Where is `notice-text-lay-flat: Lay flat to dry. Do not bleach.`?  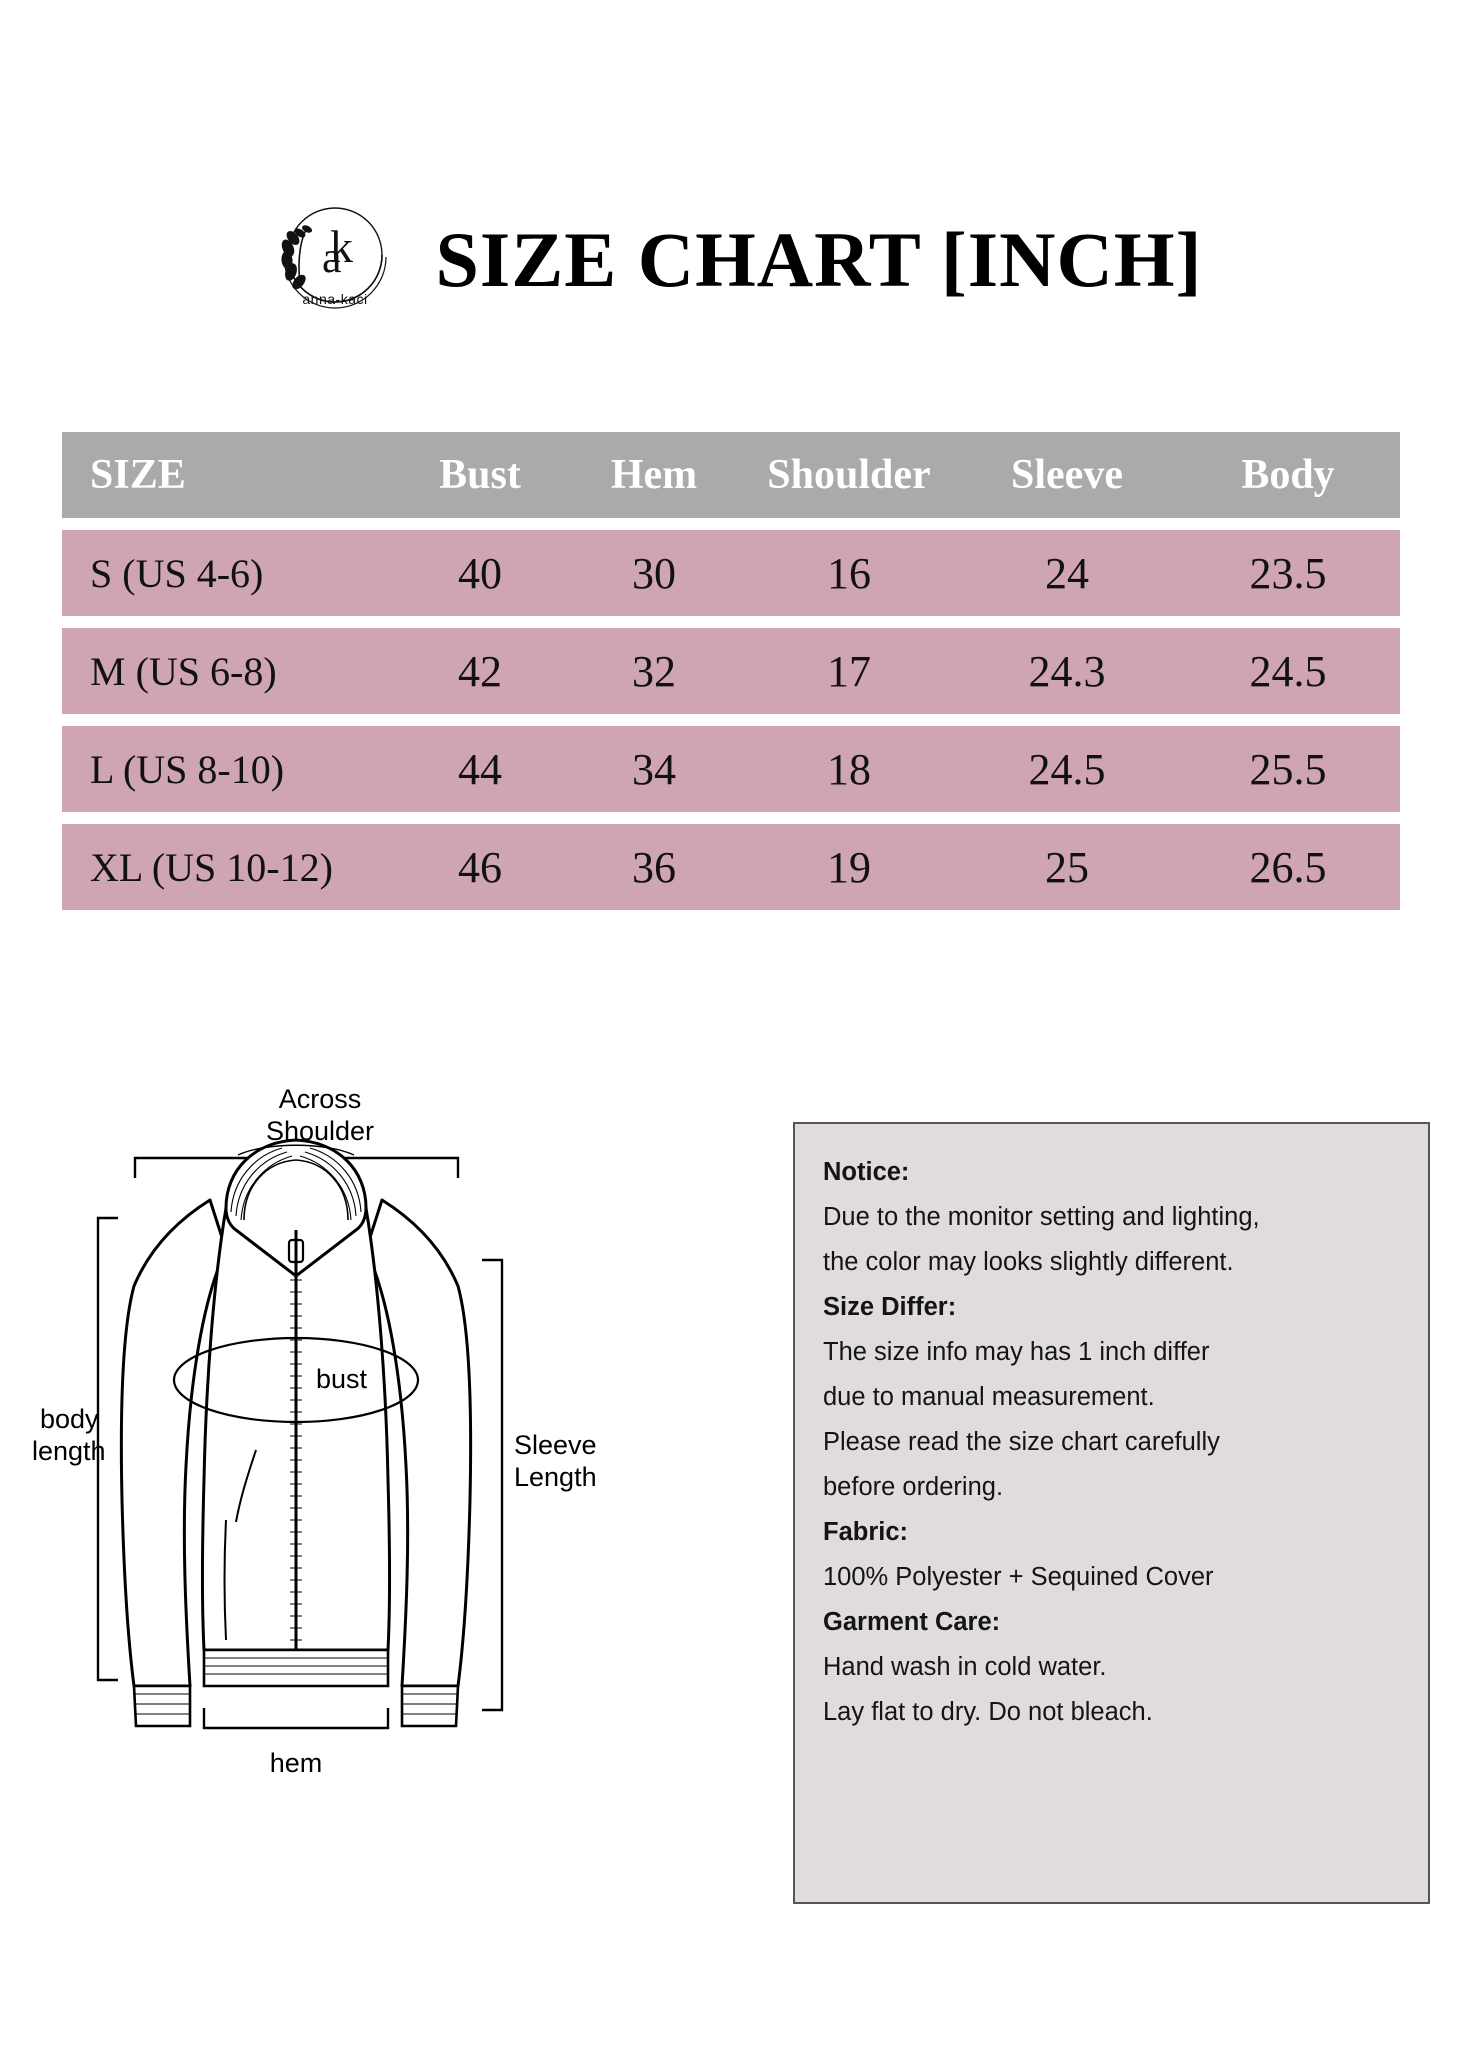 notice-text-lay-flat: Lay flat to dry. Do not bleach. is located at coordinates (988, 1712).